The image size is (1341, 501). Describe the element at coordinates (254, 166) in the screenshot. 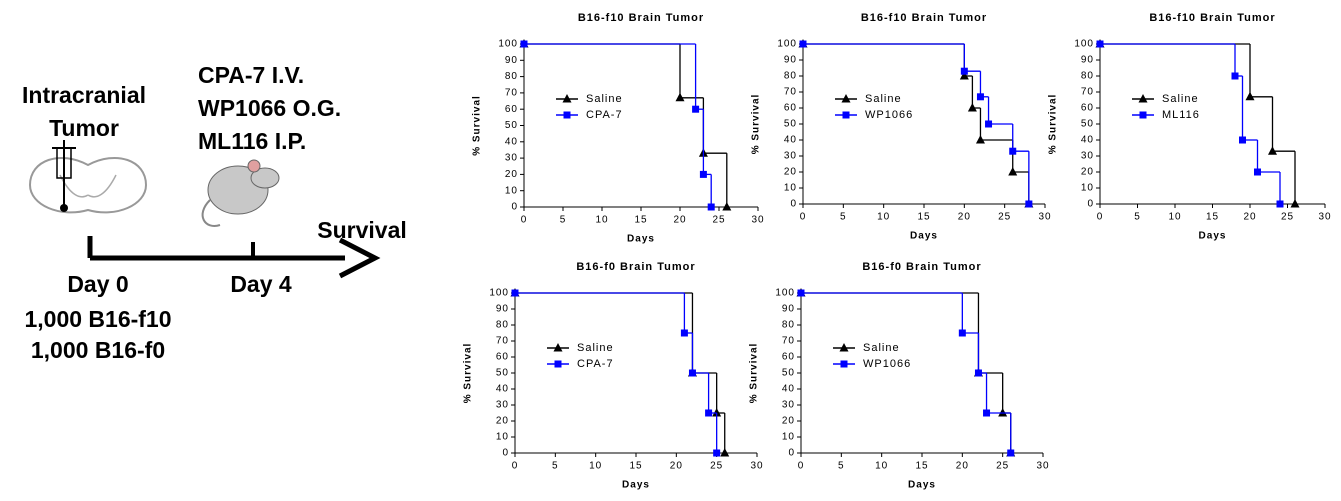

I see `mouse-ear` at that location.